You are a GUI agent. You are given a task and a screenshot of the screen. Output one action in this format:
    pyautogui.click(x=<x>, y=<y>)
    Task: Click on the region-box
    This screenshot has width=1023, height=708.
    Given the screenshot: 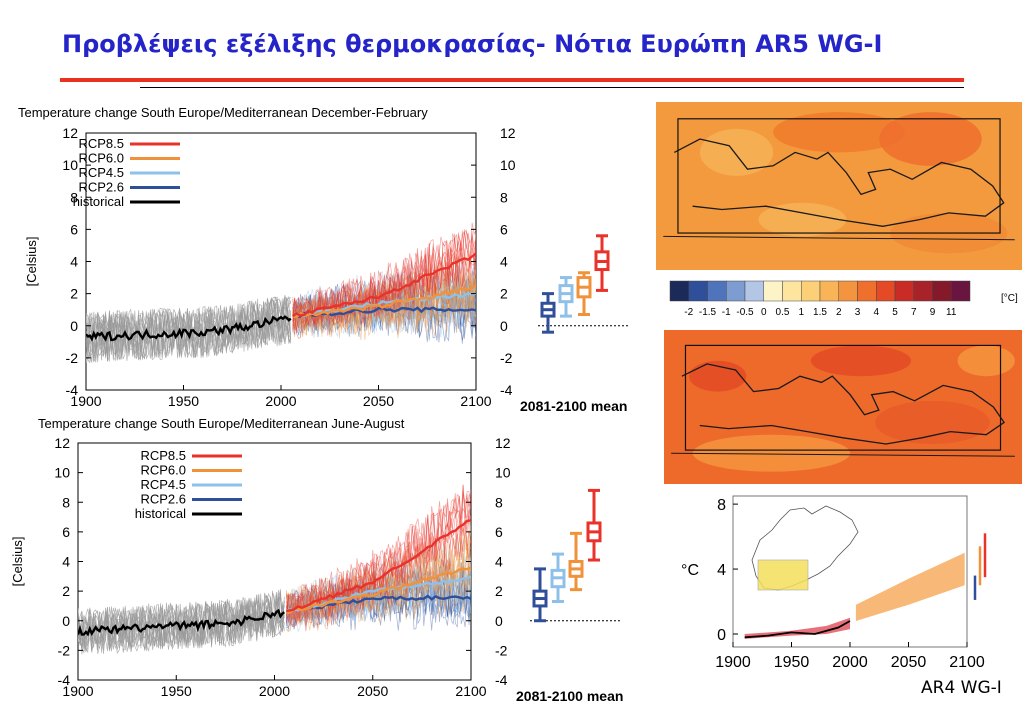 What is the action you would take?
    pyautogui.click(x=843, y=397)
    